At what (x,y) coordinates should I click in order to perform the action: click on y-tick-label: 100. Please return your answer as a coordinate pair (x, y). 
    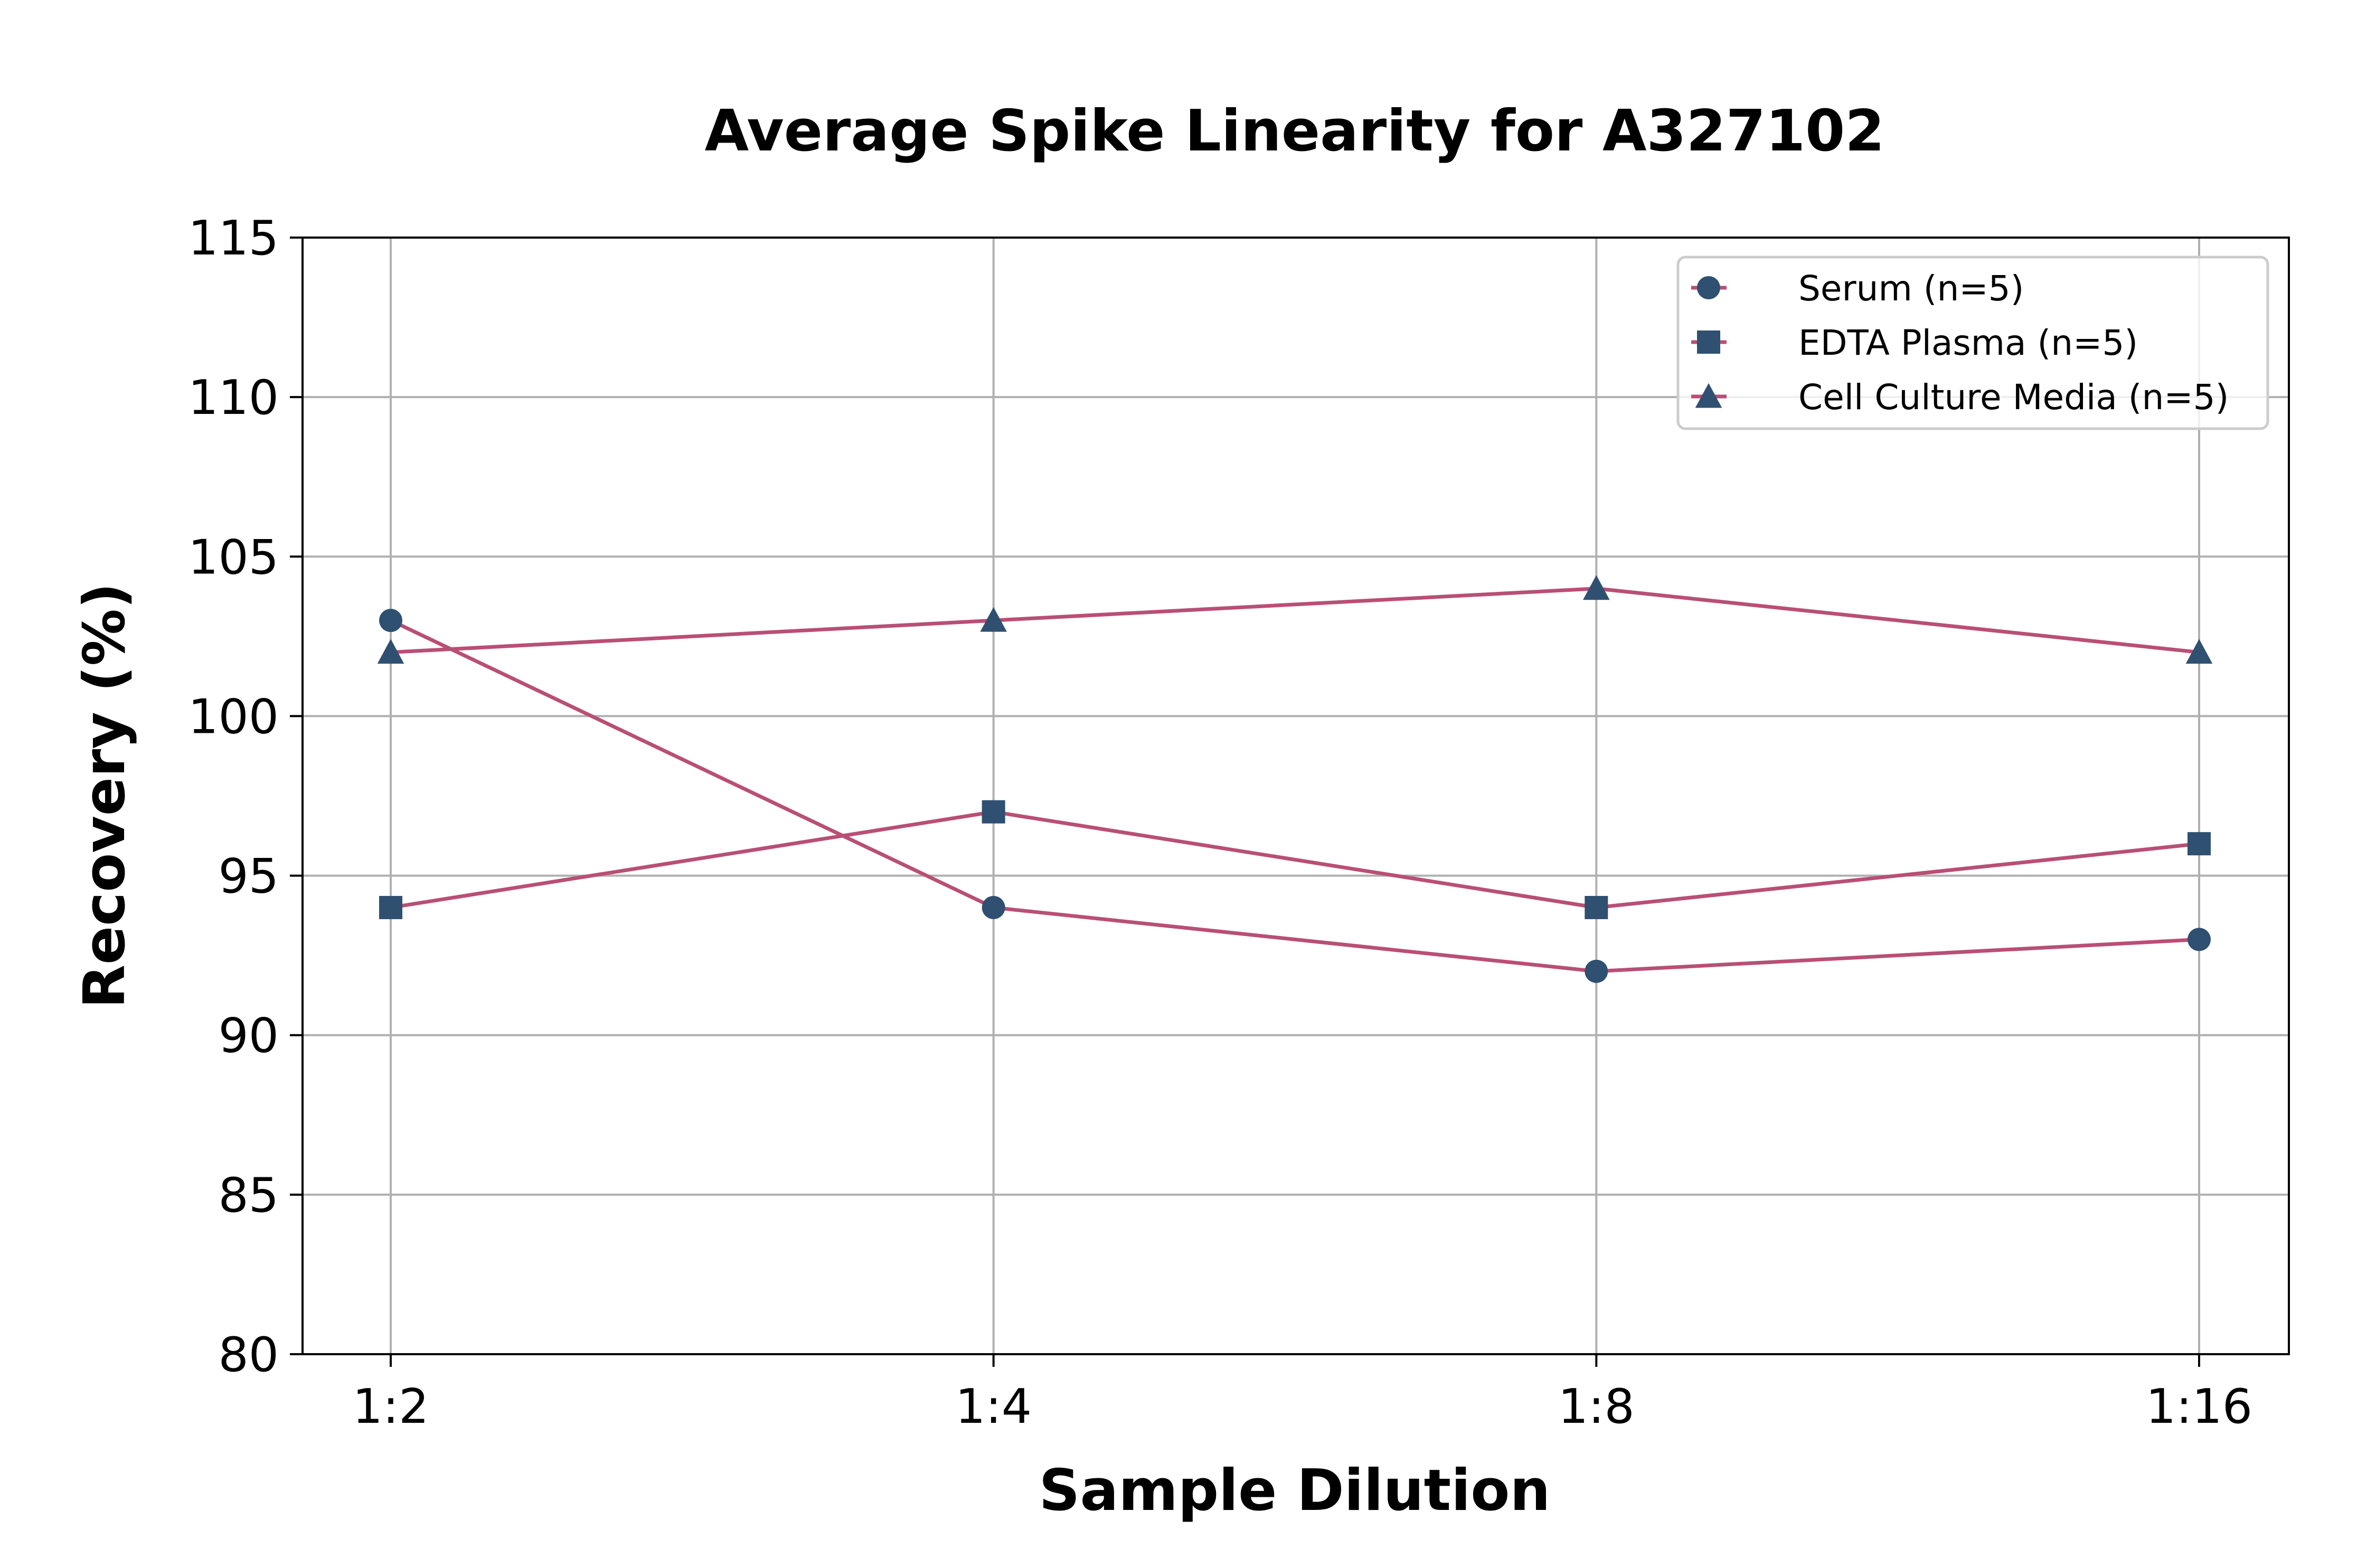
    Looking at the image, I should click on (234, 716).